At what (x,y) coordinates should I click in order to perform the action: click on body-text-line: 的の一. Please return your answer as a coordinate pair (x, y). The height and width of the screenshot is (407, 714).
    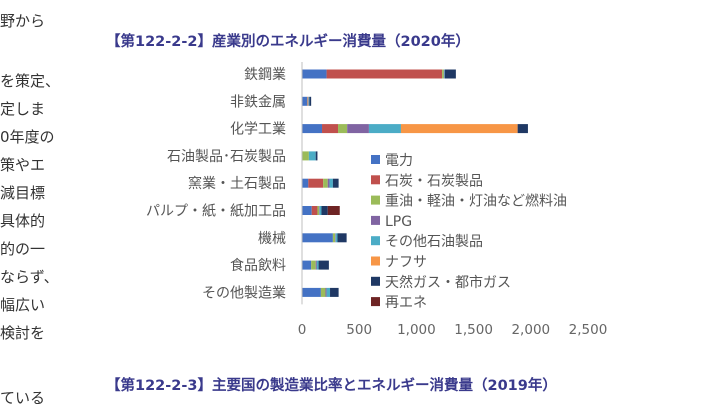
    Looking at the image, I should click on (23, 249).